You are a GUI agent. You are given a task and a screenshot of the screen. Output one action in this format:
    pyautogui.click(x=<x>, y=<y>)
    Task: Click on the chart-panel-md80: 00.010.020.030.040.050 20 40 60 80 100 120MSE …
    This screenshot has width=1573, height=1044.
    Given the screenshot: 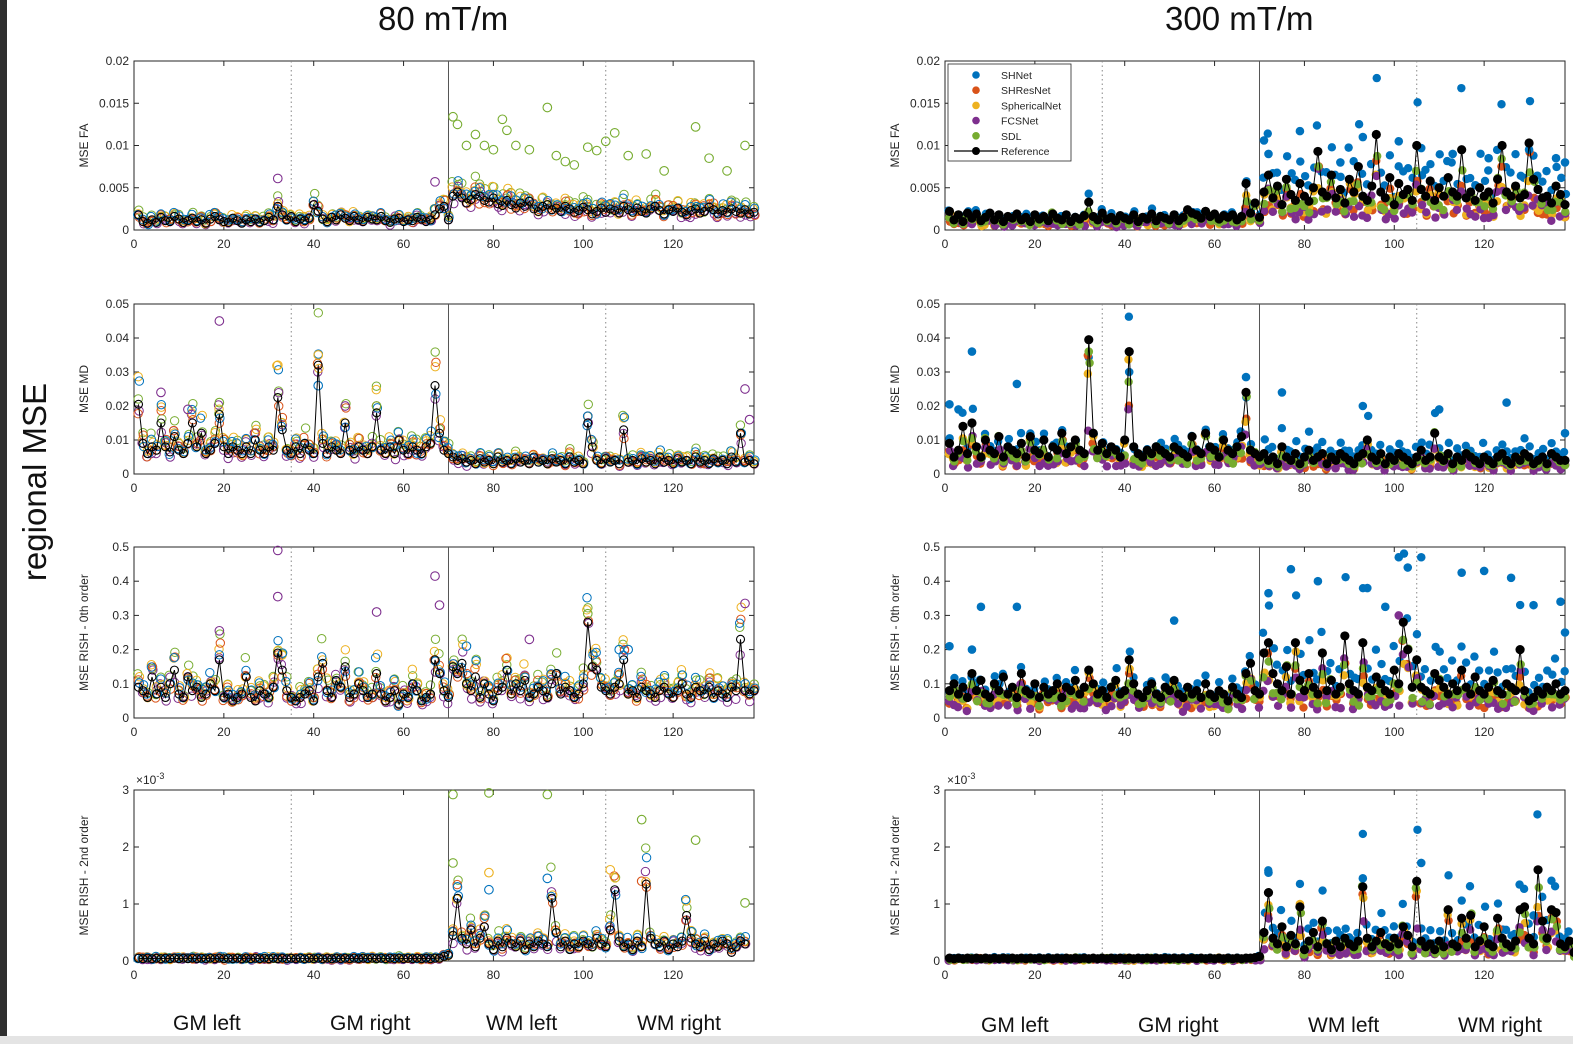 What is the action you would take?
    pyautogui.click(x=418, y=396)
    